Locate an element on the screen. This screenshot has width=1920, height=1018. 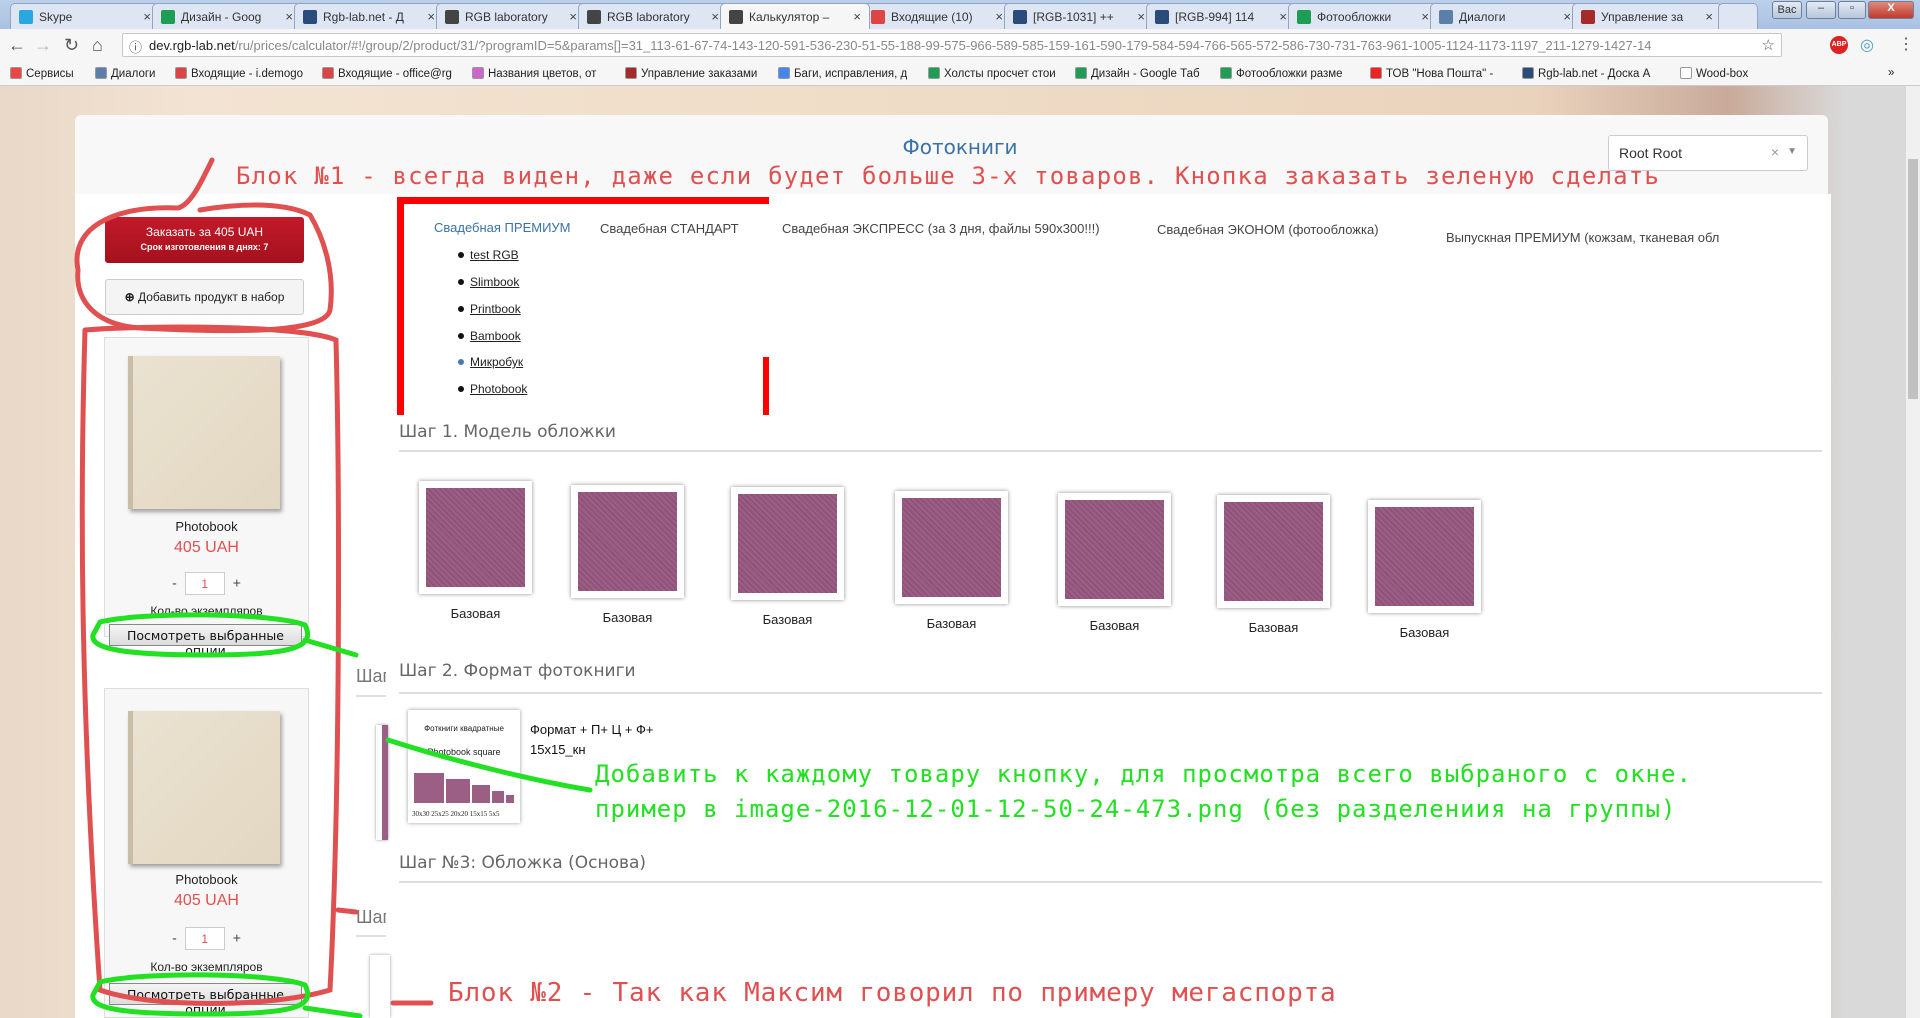
sheets-icon is located at coordinates (1304, 17).